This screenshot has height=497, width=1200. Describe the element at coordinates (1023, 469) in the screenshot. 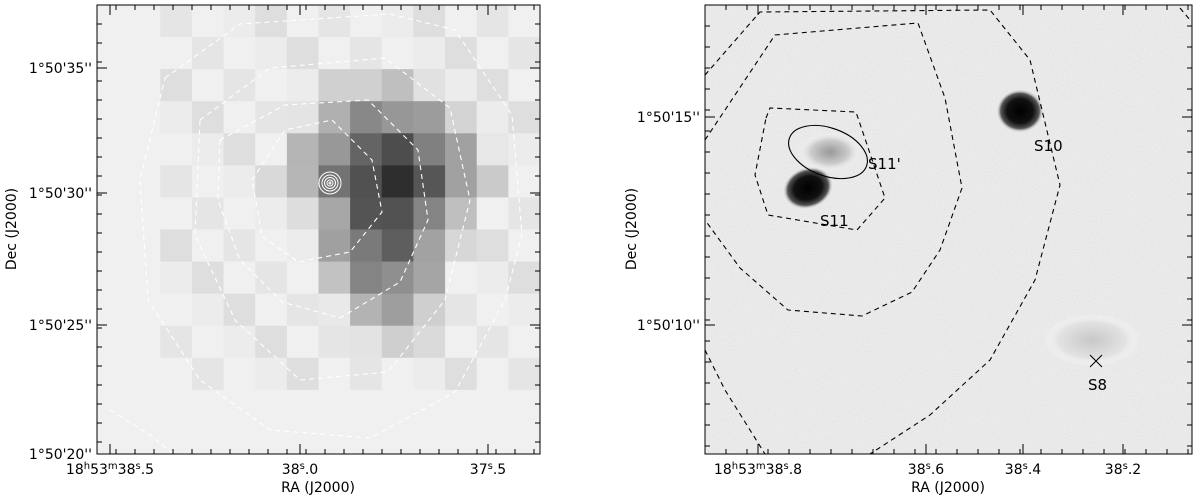

I see `right-xtick-label: 38s.4` at that location.